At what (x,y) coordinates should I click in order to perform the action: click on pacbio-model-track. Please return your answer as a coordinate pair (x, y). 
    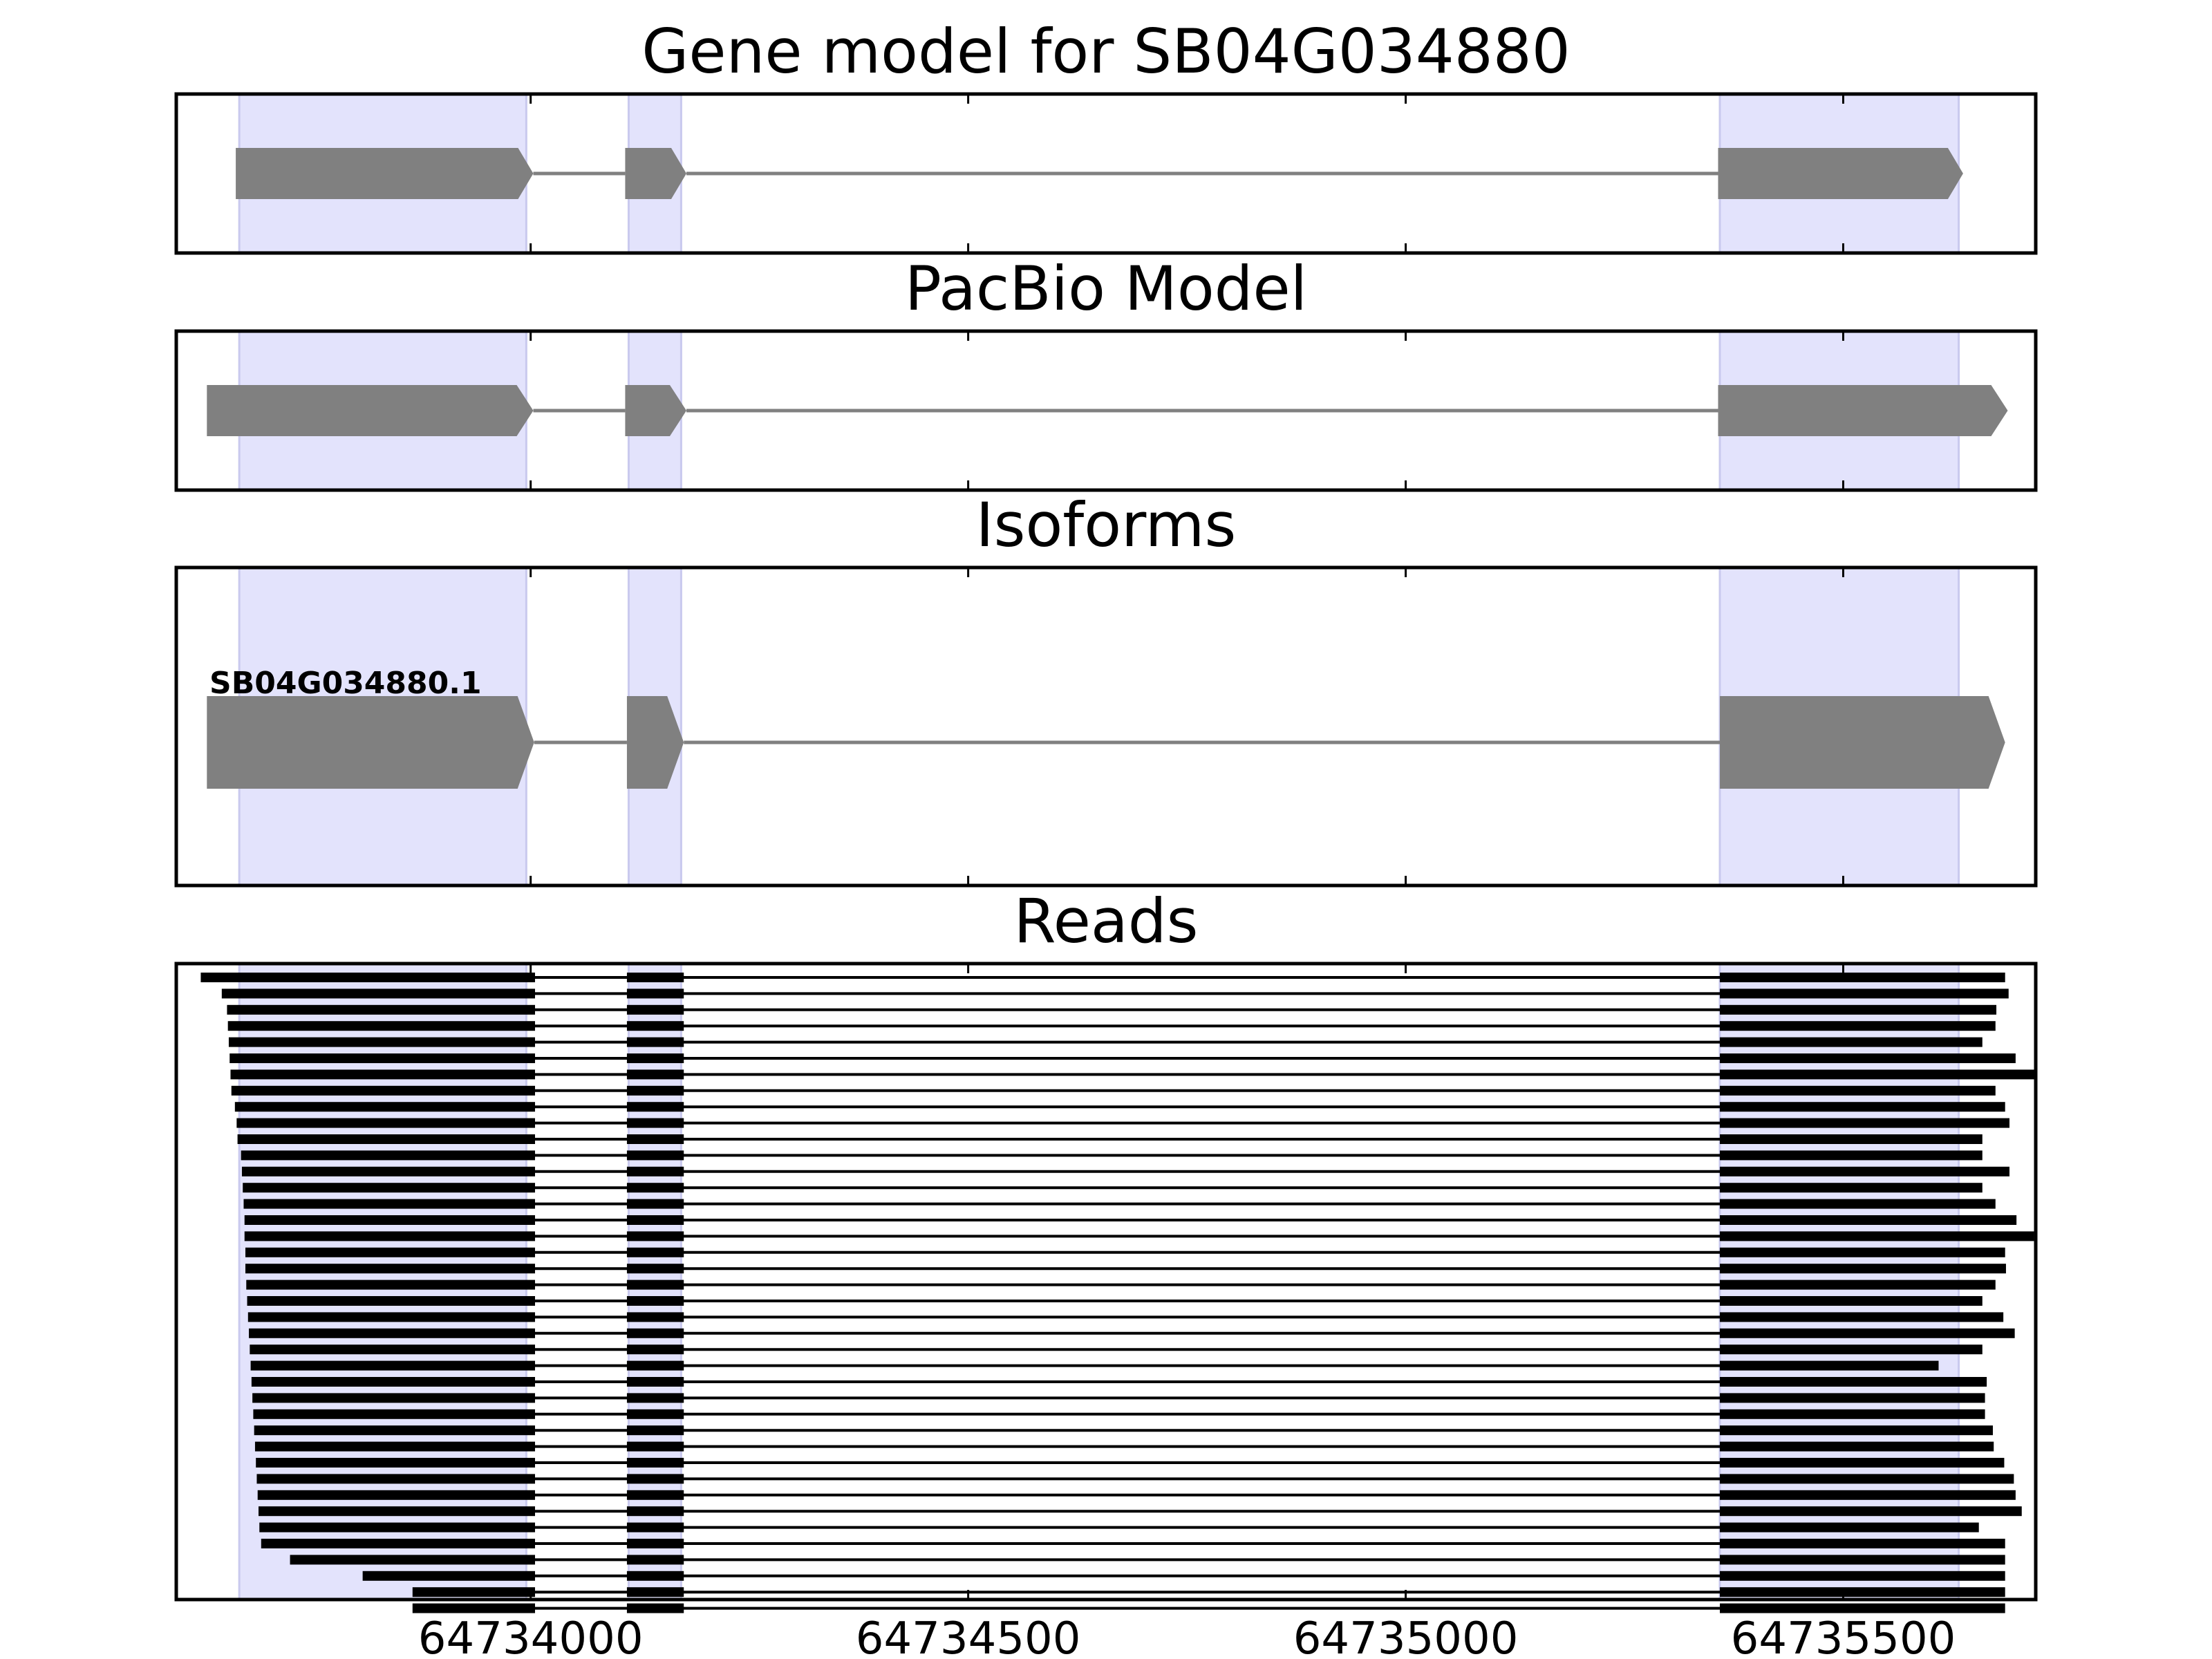
    Looking at the image, I should click on (1107, 411).